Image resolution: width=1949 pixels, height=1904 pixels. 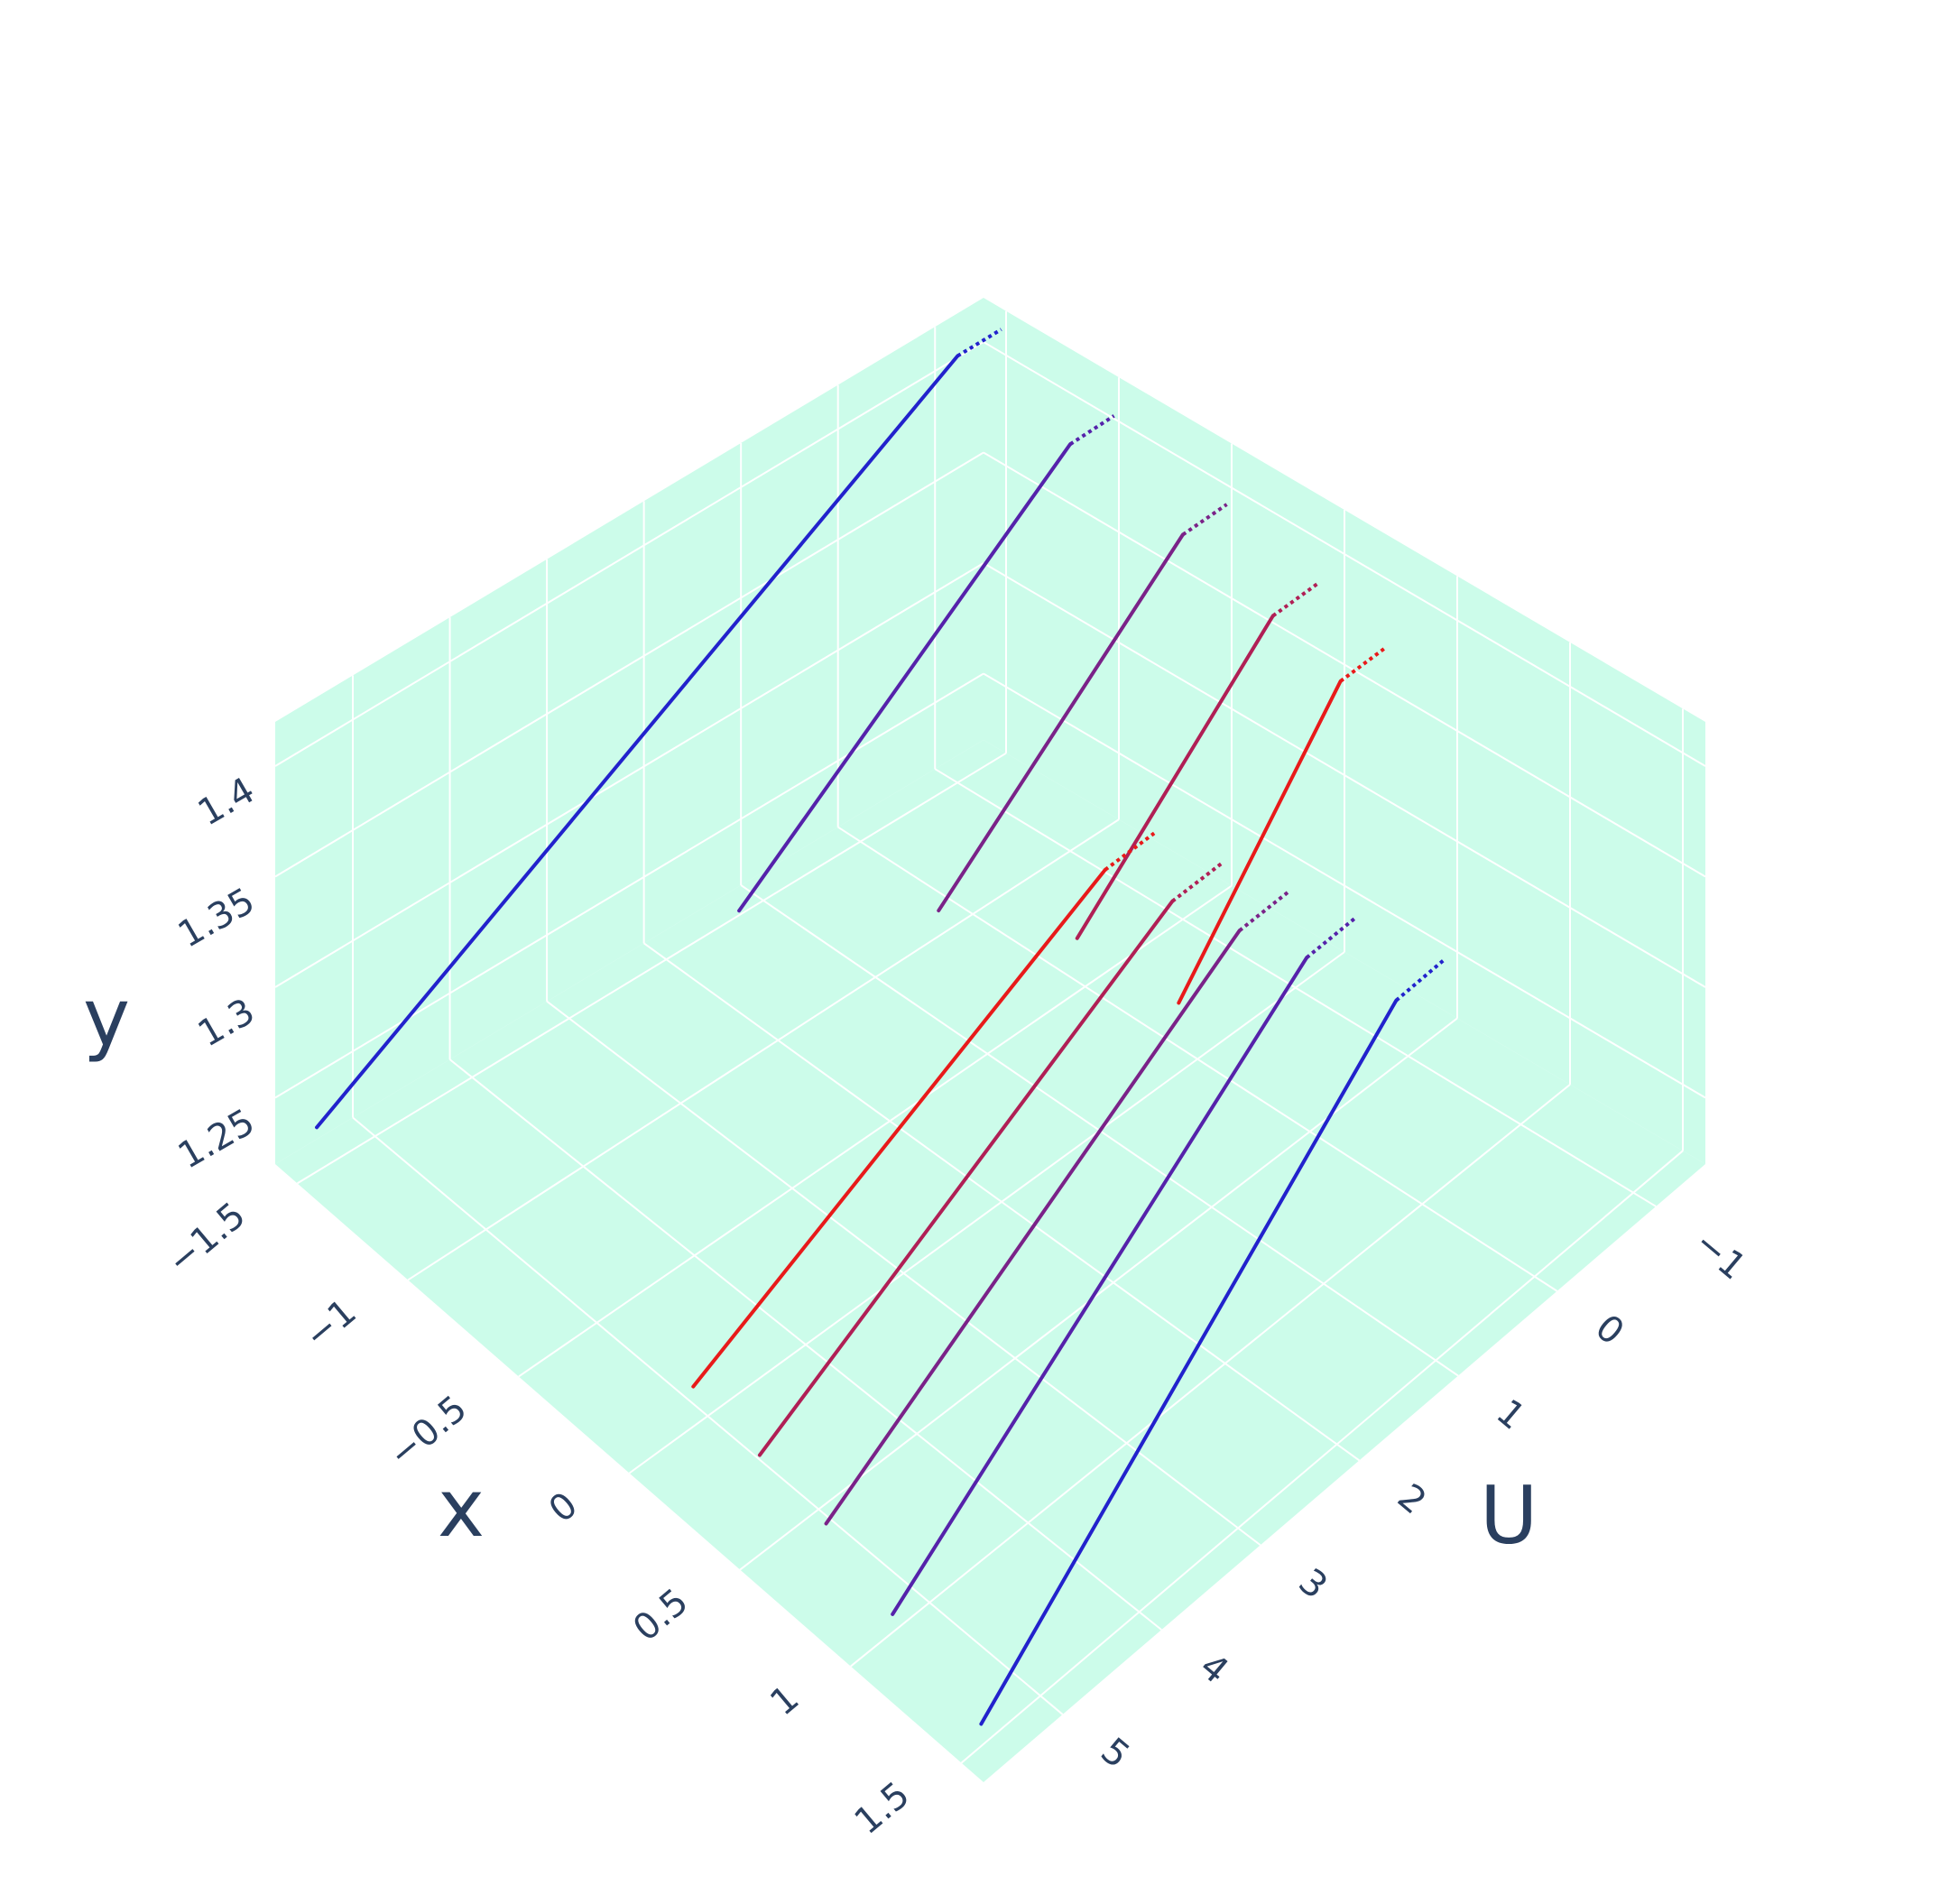 What do you see at coordinates (1115, 1754) in the screenshot?
I see `u-tick-label: 5` at bounding box center [1115, 1754].